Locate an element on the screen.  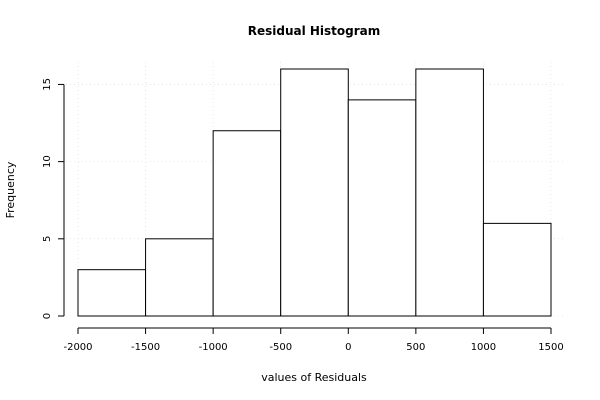
x-axis-label: values of Residuals is located at coordinates (314, 377).